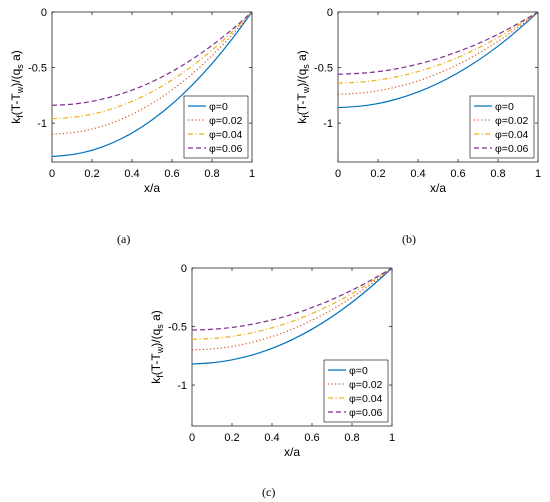 Image resolution: width=550 pixels, height=502 pixels. I want to click on legend-c: φ=0 φ=0.02 φ=0.04 φ=0.06, so click(356, 391).